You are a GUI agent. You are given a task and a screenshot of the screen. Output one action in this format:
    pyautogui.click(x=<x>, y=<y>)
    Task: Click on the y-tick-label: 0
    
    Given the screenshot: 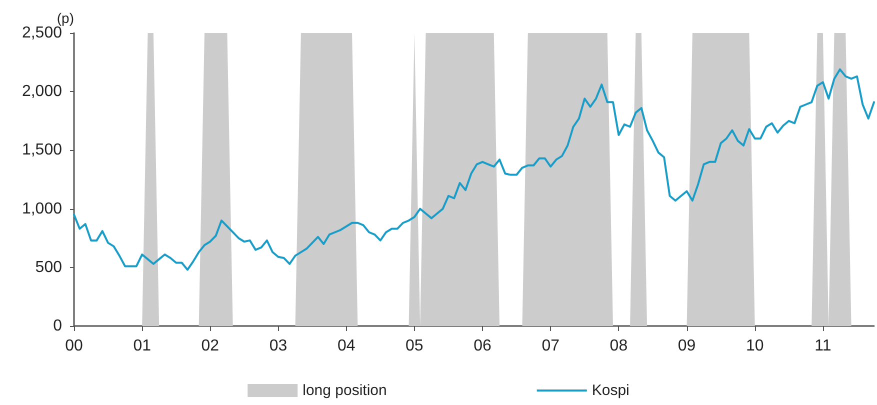 What is the action you would take?
    pyautogui.click(x=57, y=326)
    